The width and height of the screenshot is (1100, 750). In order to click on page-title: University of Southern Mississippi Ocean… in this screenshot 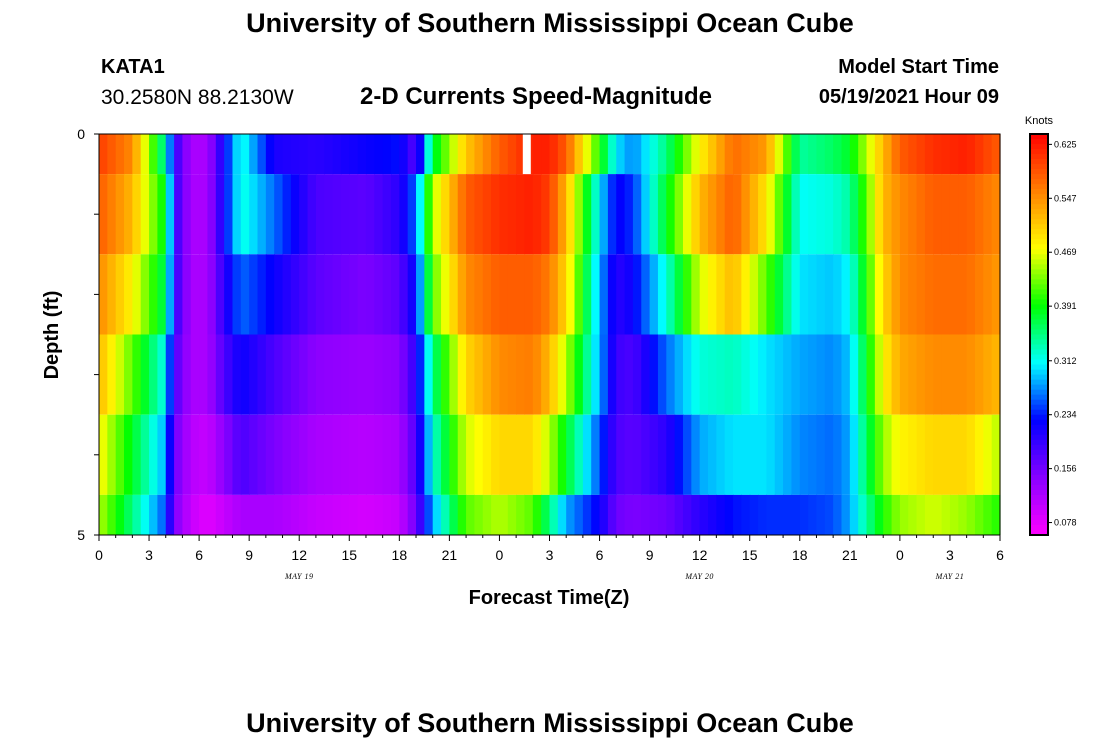, I will do `click(550, 23)`.